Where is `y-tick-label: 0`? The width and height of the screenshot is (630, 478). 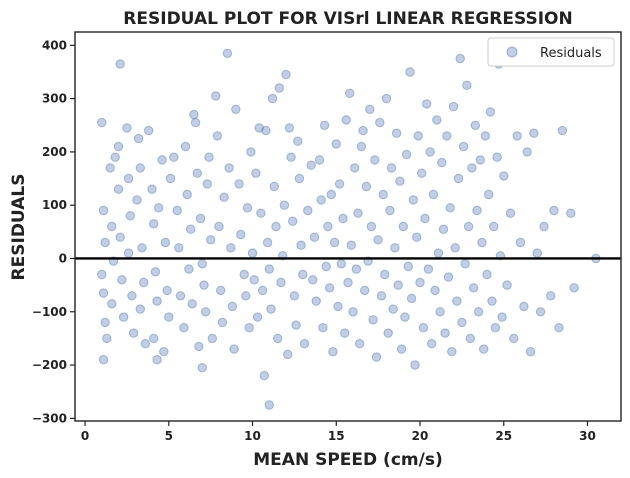
y-tick-label: 0 is located at coordinates (63, 258).